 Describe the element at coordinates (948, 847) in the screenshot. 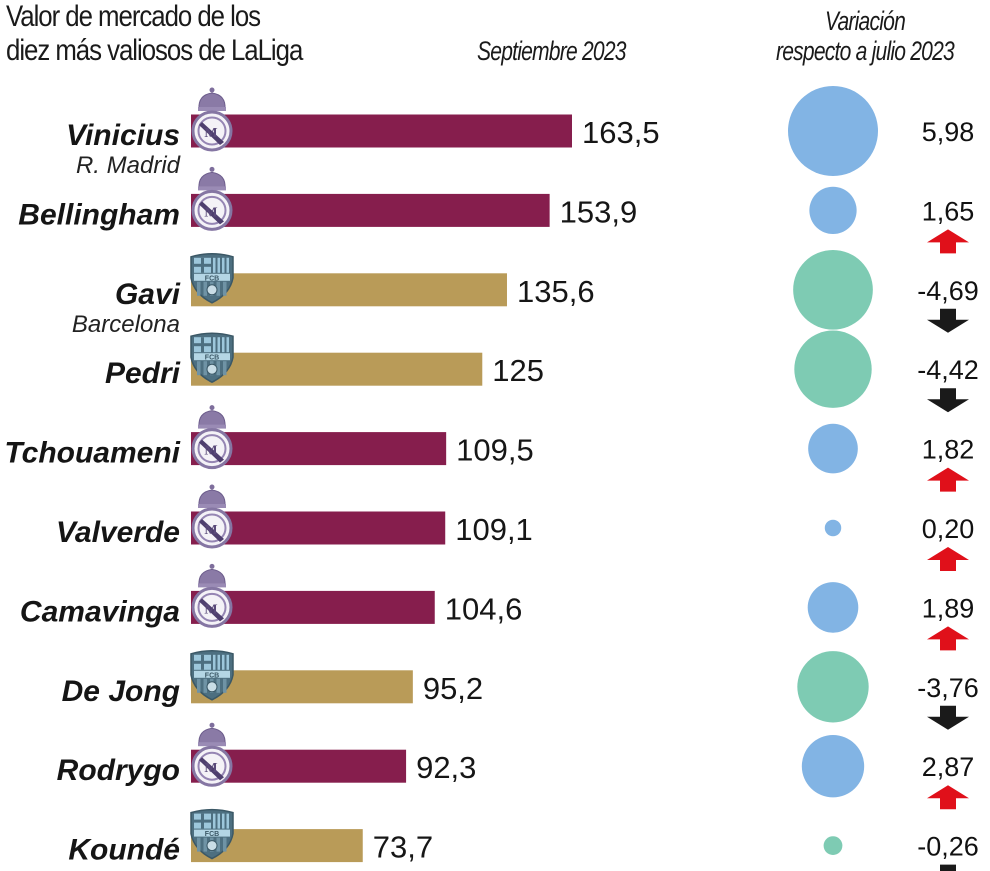

I see `variation-label: -0,26` at that location.